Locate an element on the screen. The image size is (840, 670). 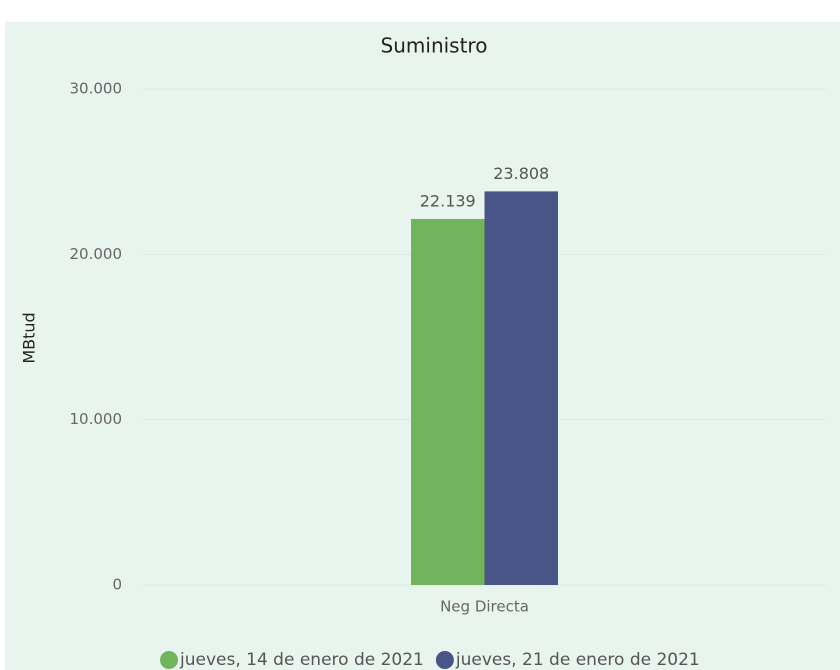
y-tick-label: 0 is located at coordinates (117, 585).